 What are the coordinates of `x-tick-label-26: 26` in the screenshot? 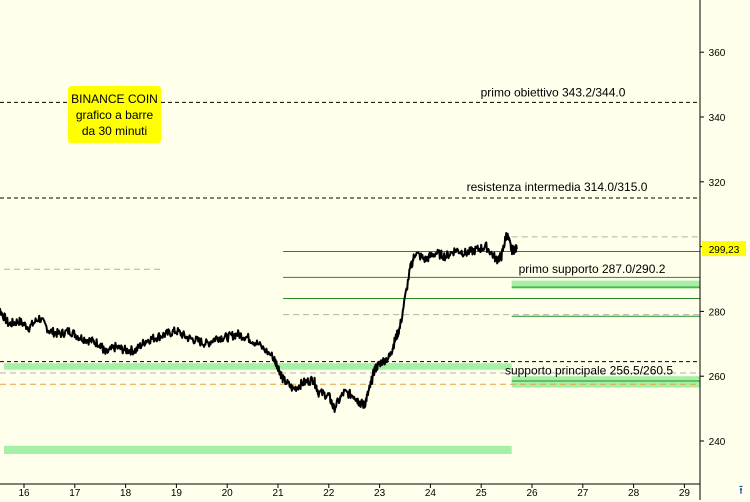 It's located at (532, 493).